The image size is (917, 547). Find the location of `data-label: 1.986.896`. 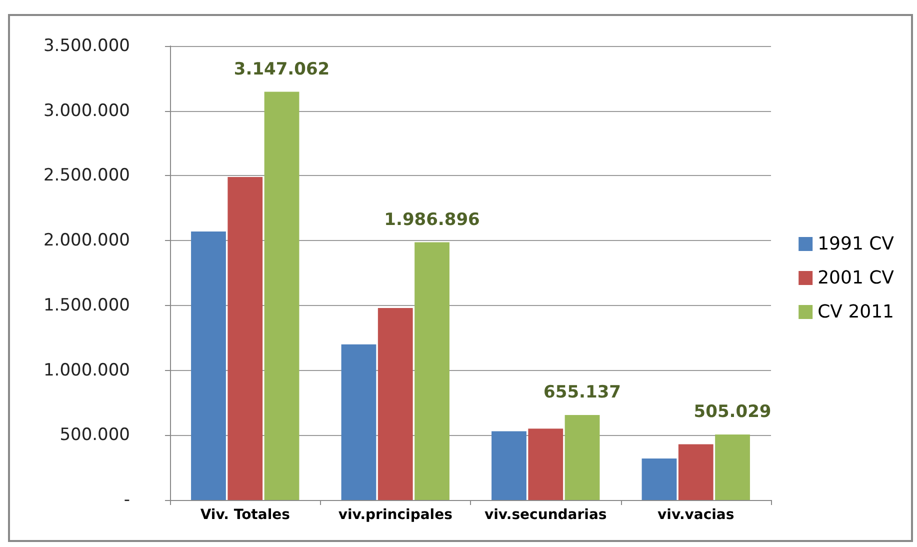

data-label: 1.986.896 is located at coordinates (432, 220).